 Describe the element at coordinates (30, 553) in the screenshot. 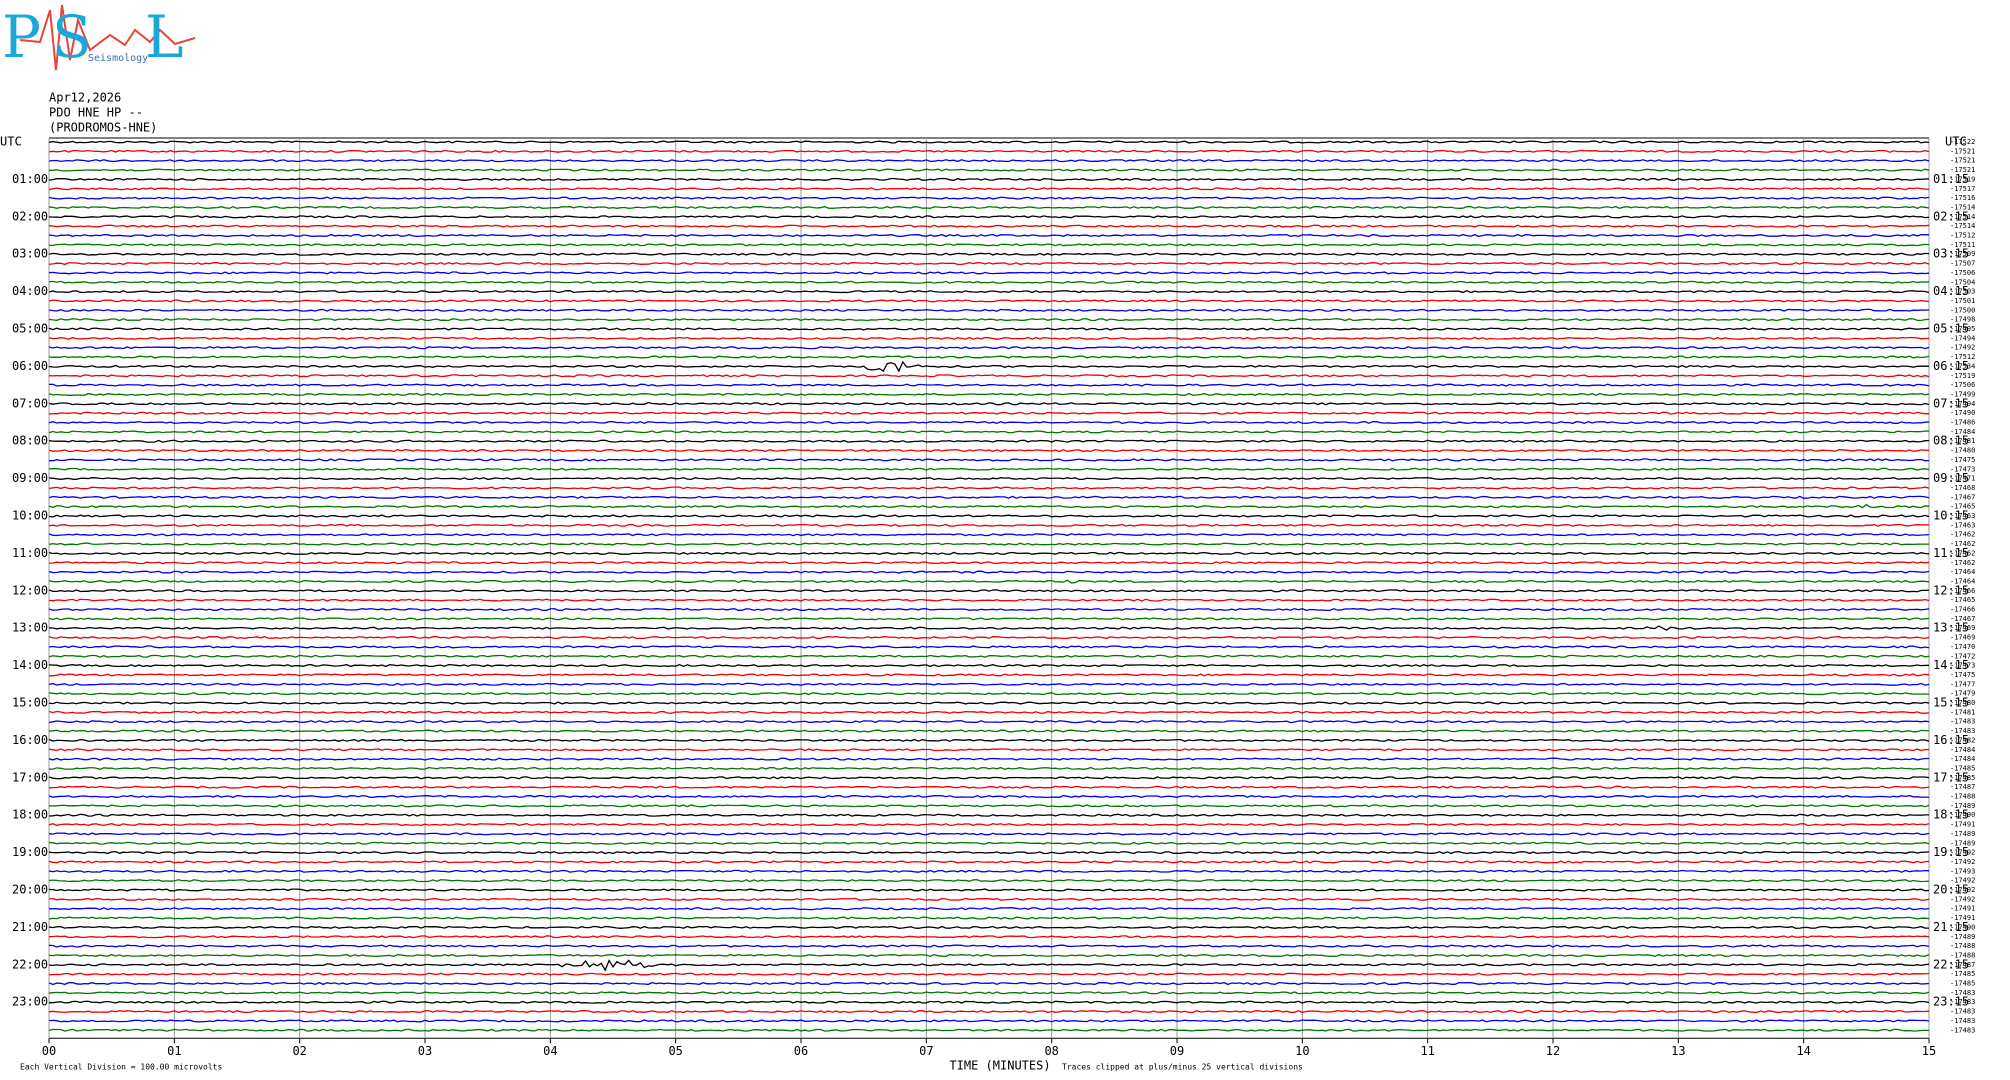

I see `left-hour-label: 11:00` at that location.